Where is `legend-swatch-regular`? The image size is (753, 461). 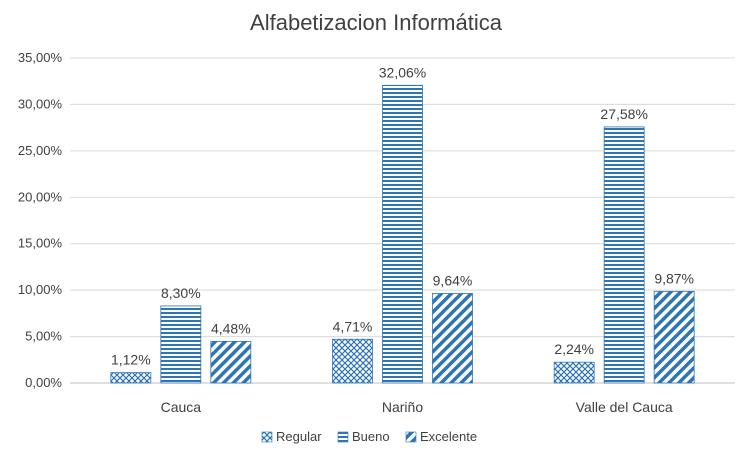
legend-swatch-regular is located at coordinates (267, 437).